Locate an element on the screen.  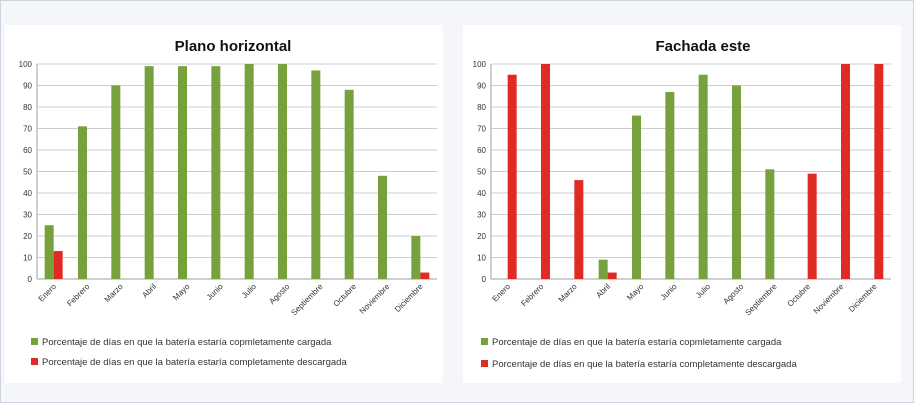
chart-title: Fachada este is located at coordinates (702, 46).